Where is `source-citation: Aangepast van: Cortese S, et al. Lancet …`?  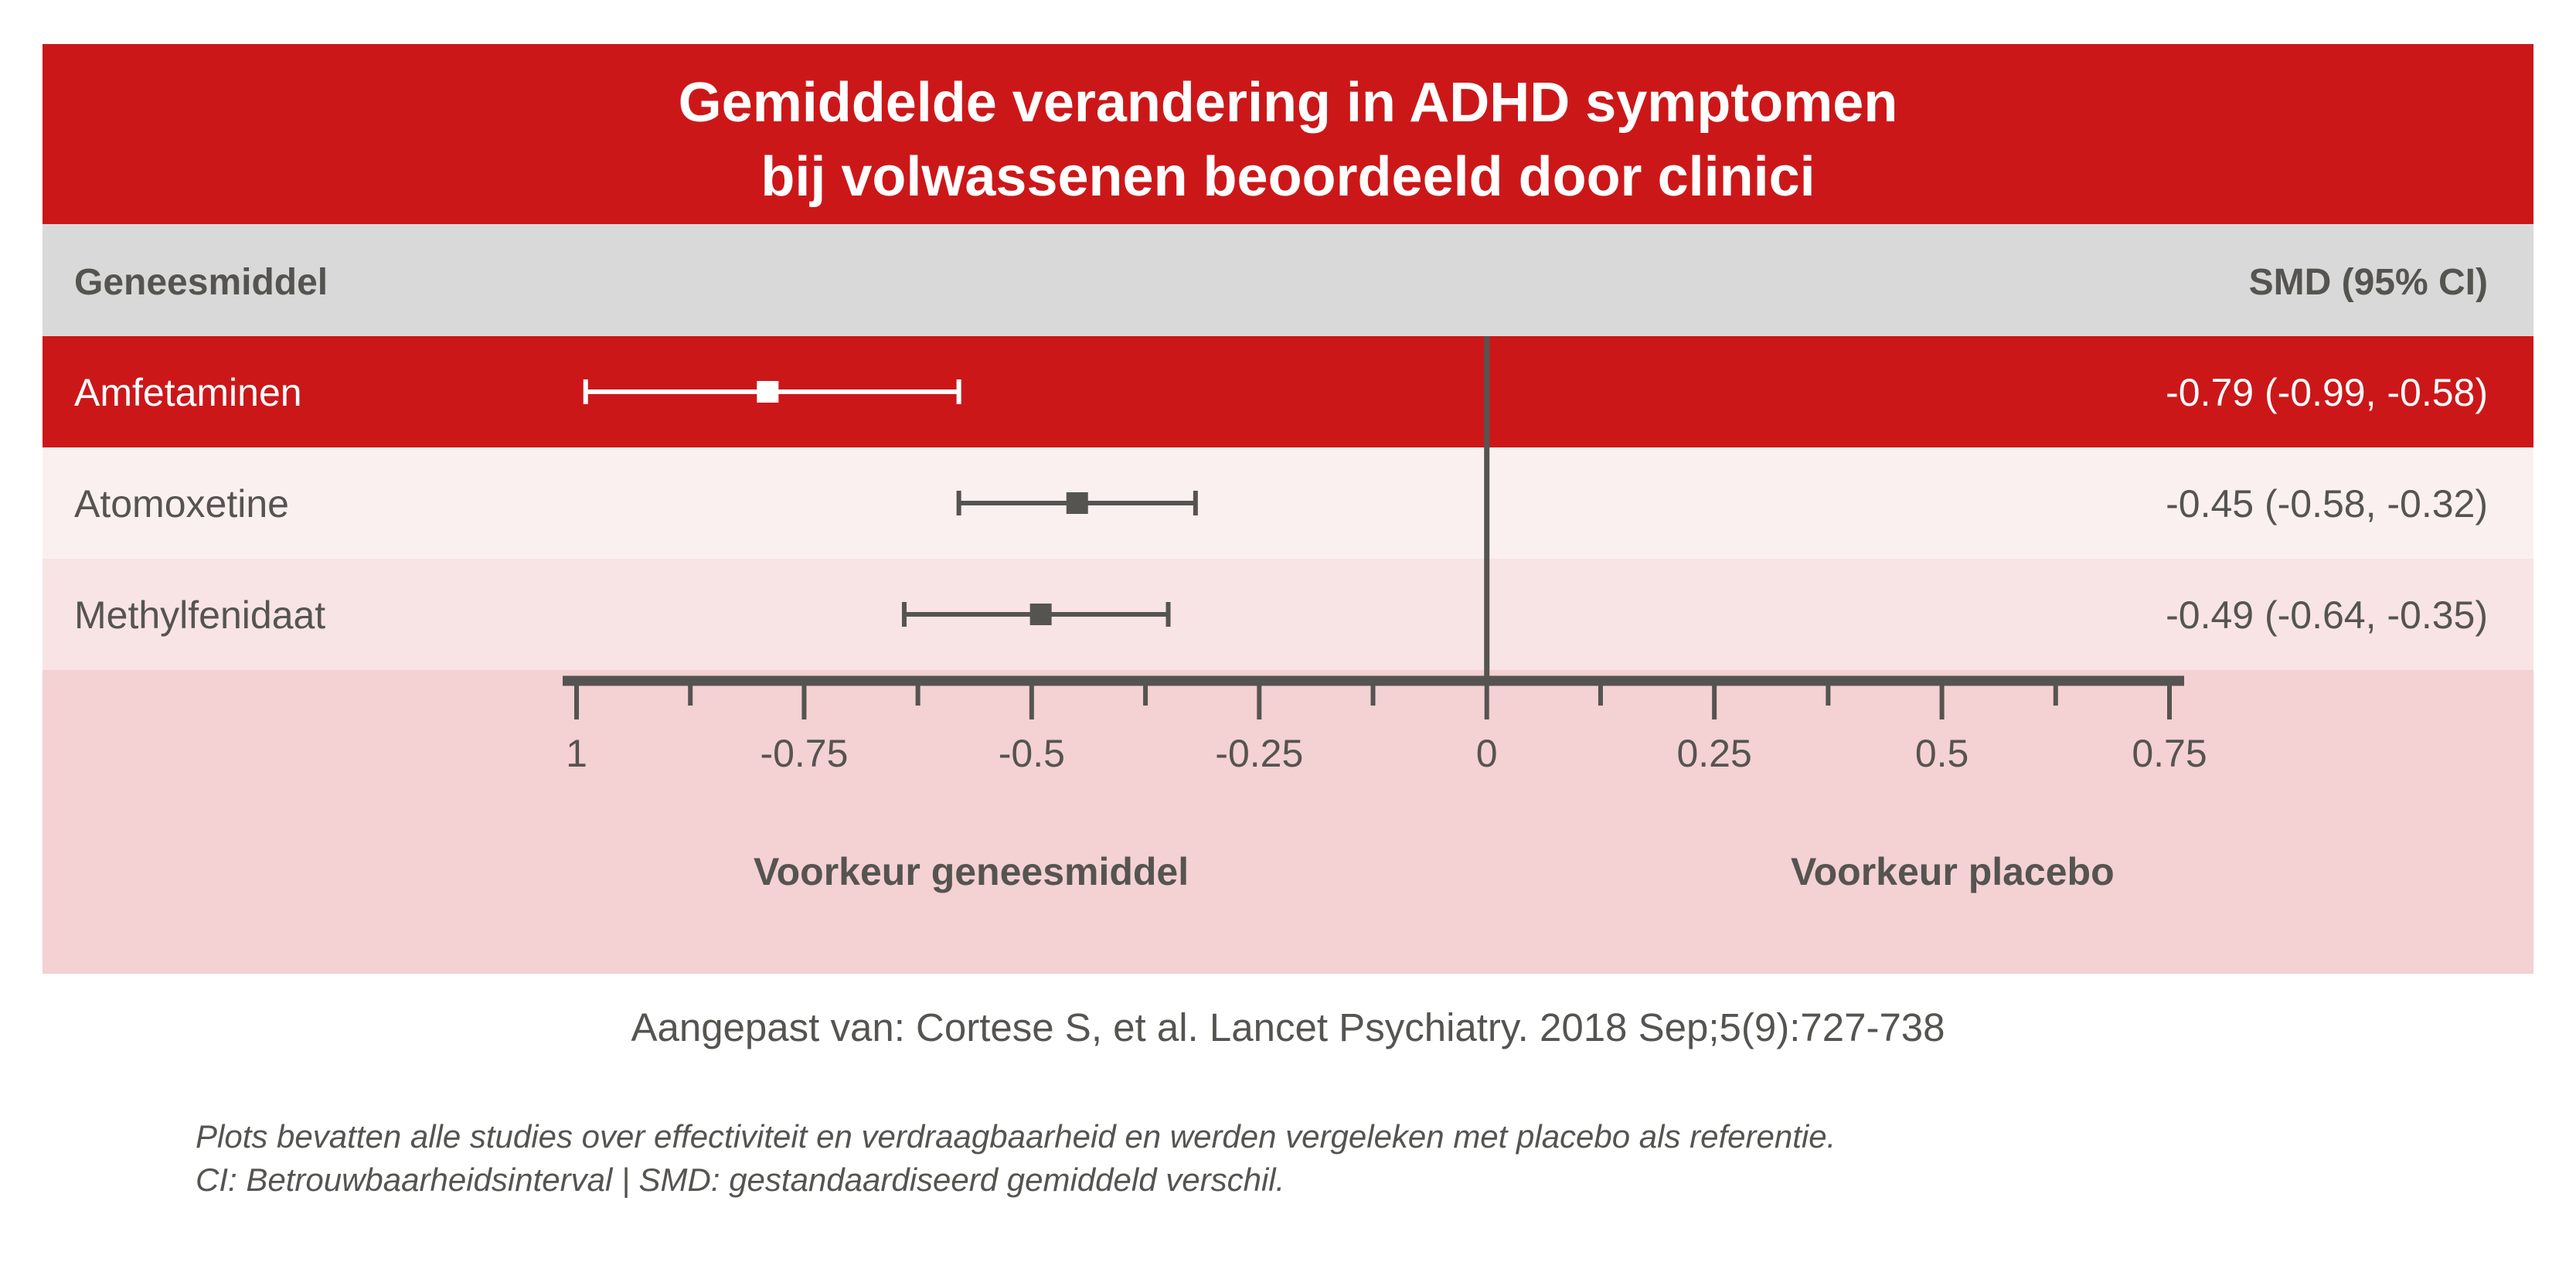
source-citation: Aangepast van: Cortese S, et al. Lancet … is located at coordinates (1288, 1027).